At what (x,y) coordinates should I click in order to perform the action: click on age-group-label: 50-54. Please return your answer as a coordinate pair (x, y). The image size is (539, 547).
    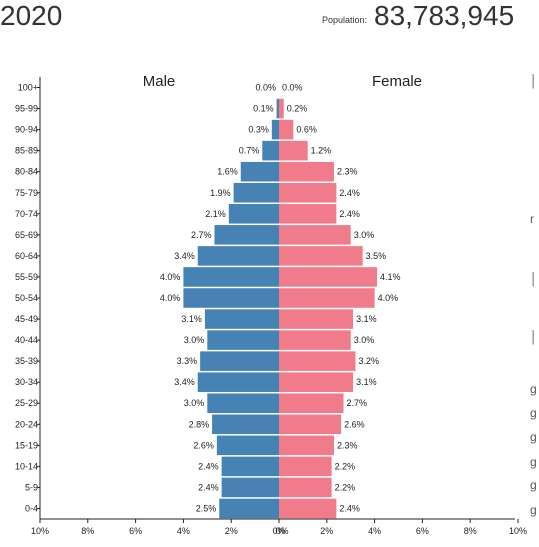
    Looking at the image, I should click on (26, 298).